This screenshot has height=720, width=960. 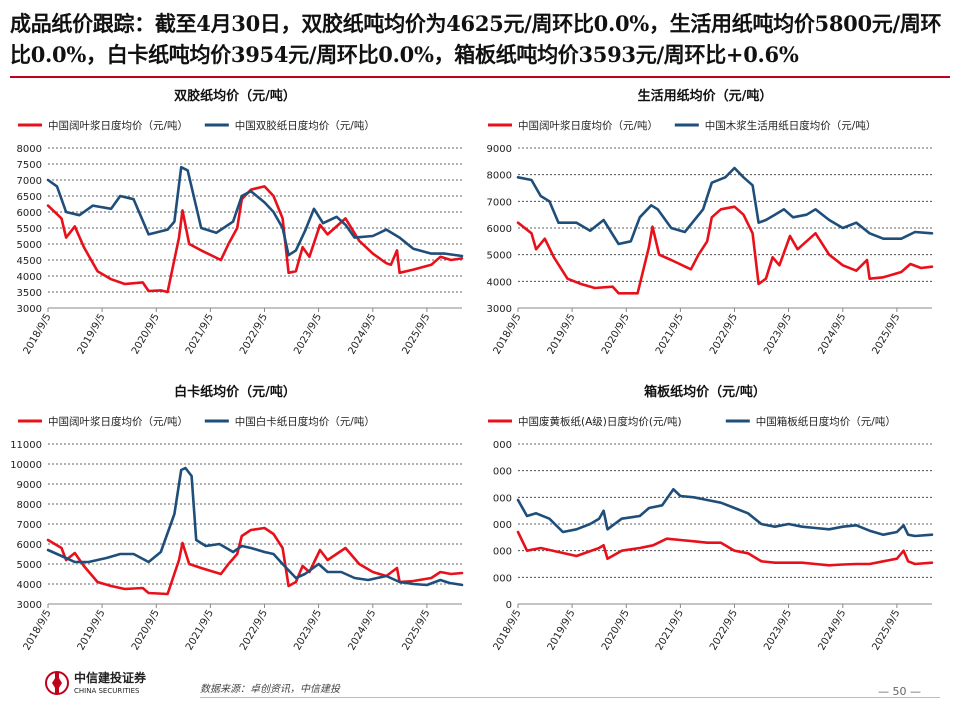 What do you see at coordinates (26, 445) in the screenshot?
I see `y-tick-label: 11000` at bounding box center [26, 445].